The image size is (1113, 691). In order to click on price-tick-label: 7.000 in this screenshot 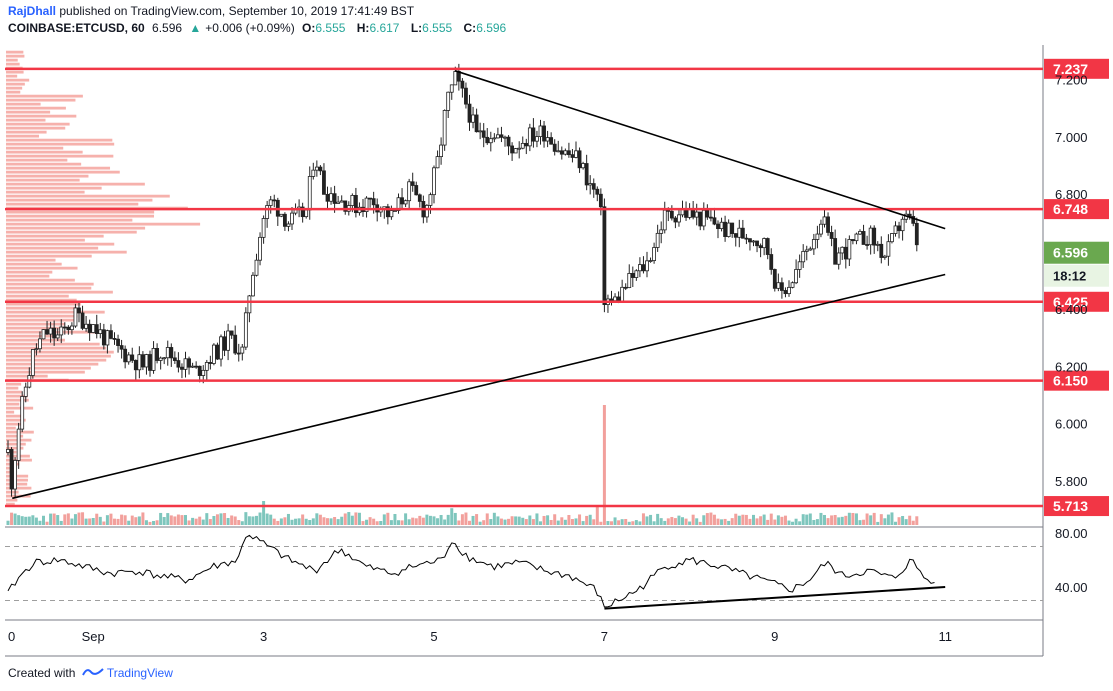, I will do `click(1071, 137)`.